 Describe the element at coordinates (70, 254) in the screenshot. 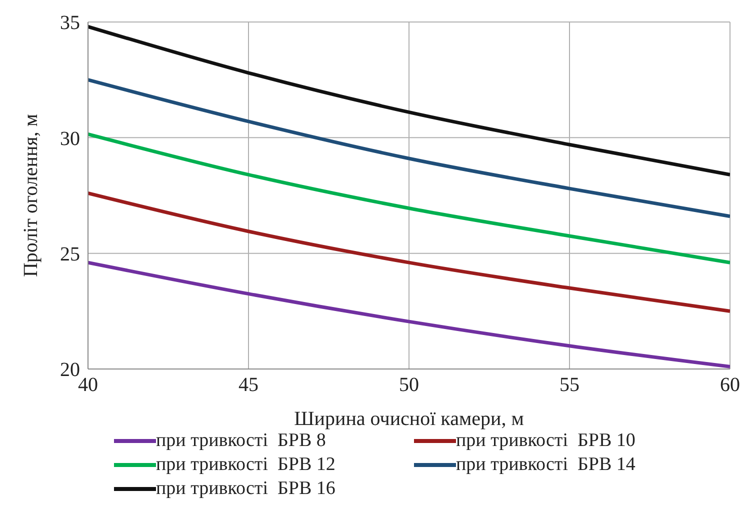

I see `y-tick-label: 25` at that location.